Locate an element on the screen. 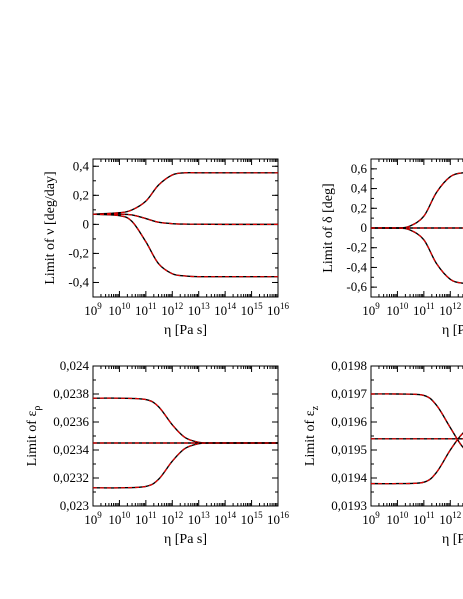 This screenshot has height=599, width=463. y-tick-label: -0,6 is located at coordinates (356, 286).